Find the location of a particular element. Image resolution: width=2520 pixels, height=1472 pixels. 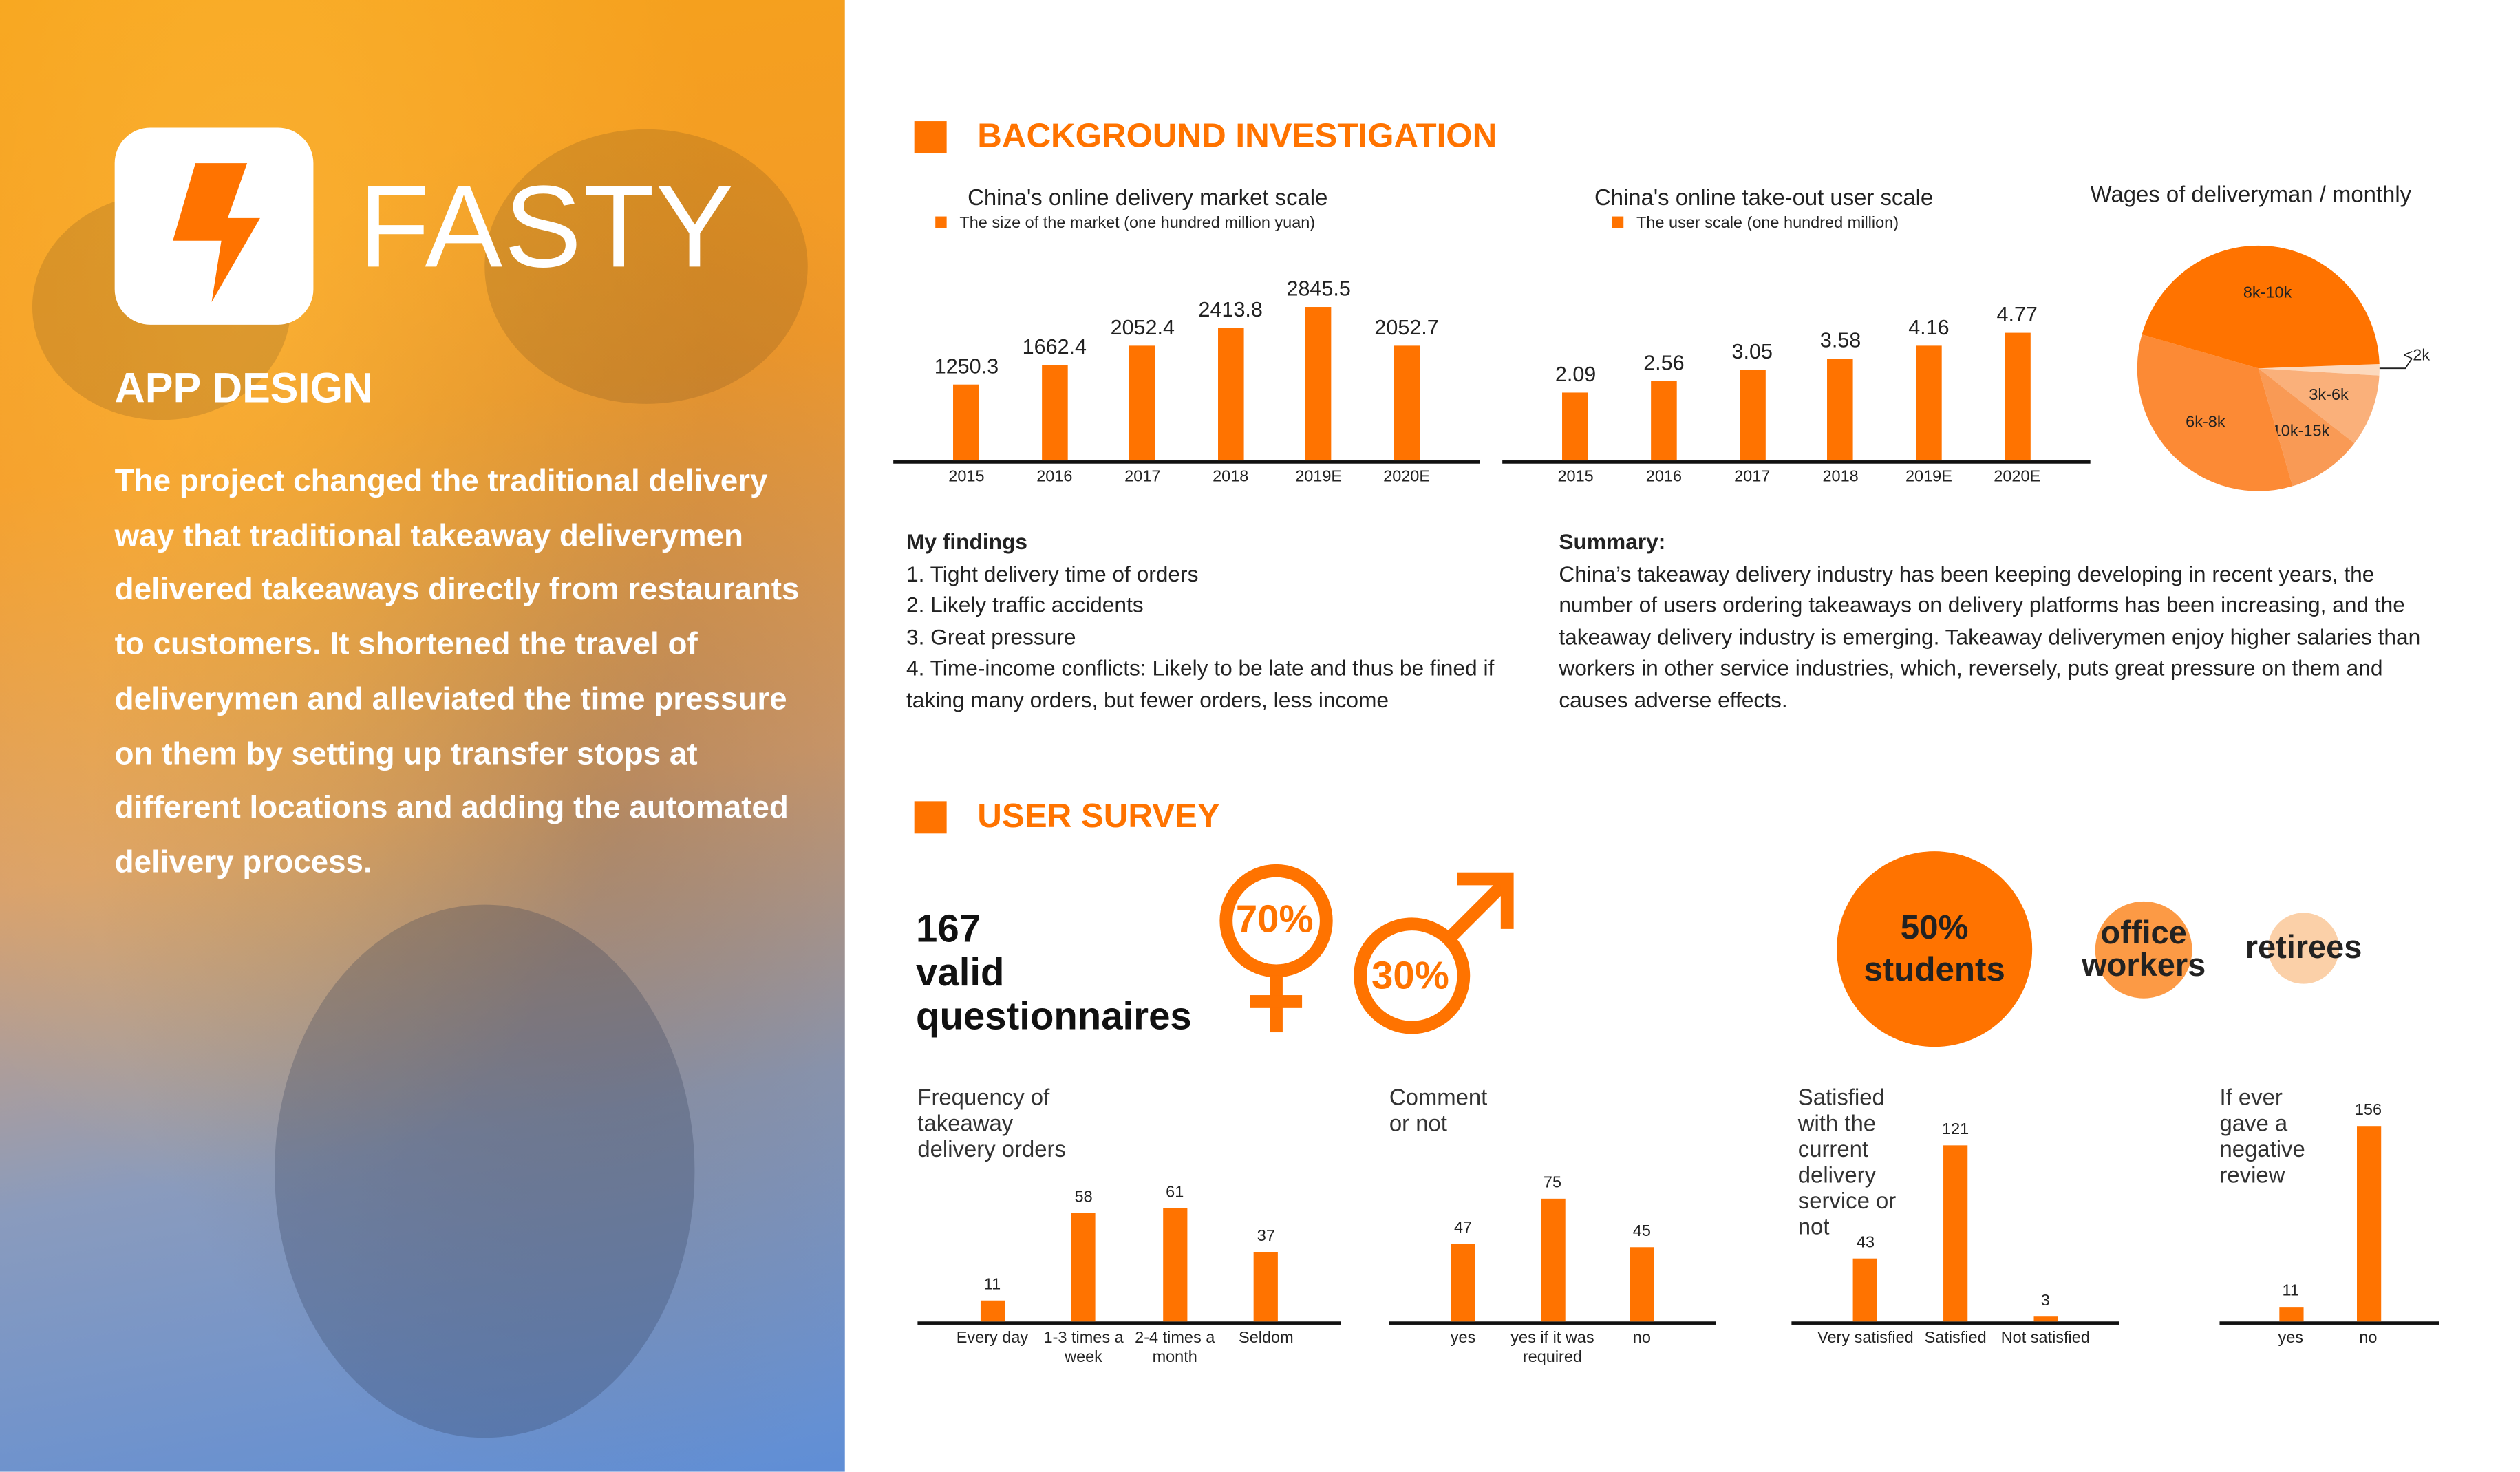

background-heading: BACKGROUND INVESTIGATION is located at coordinates (1237, 137).